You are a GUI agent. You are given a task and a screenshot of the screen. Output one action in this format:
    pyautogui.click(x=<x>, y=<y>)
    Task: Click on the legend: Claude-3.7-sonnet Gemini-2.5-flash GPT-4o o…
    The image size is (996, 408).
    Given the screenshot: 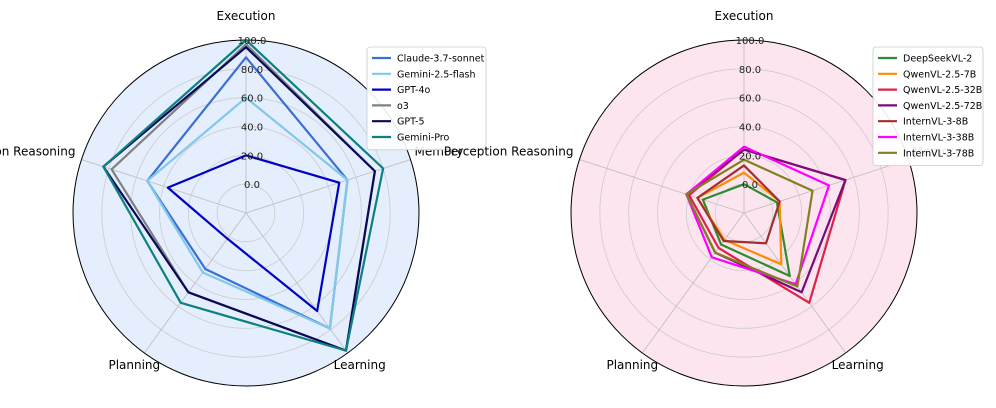 What is the action you would take?
    pyautogui.click(x=426, y=98)
    